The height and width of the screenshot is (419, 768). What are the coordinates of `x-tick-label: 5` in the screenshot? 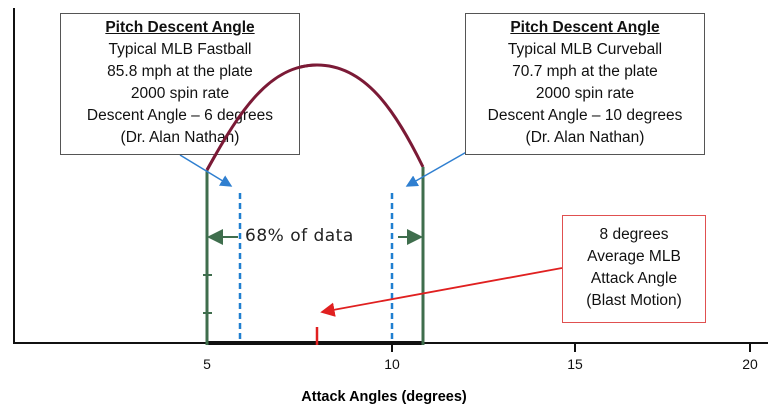 It's located at (207, 364).